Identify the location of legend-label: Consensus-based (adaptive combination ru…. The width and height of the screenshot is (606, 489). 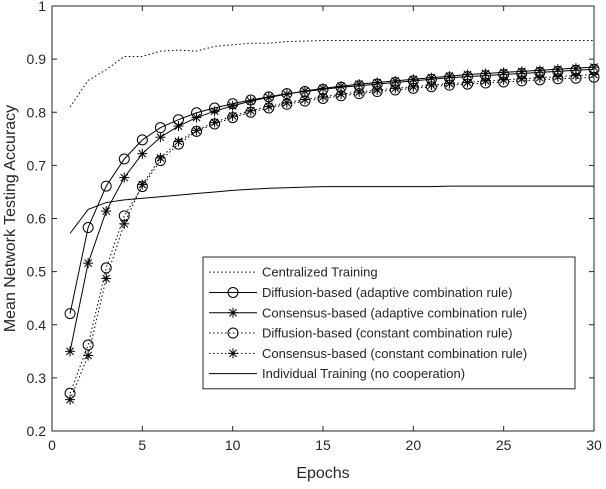
(394, 312).